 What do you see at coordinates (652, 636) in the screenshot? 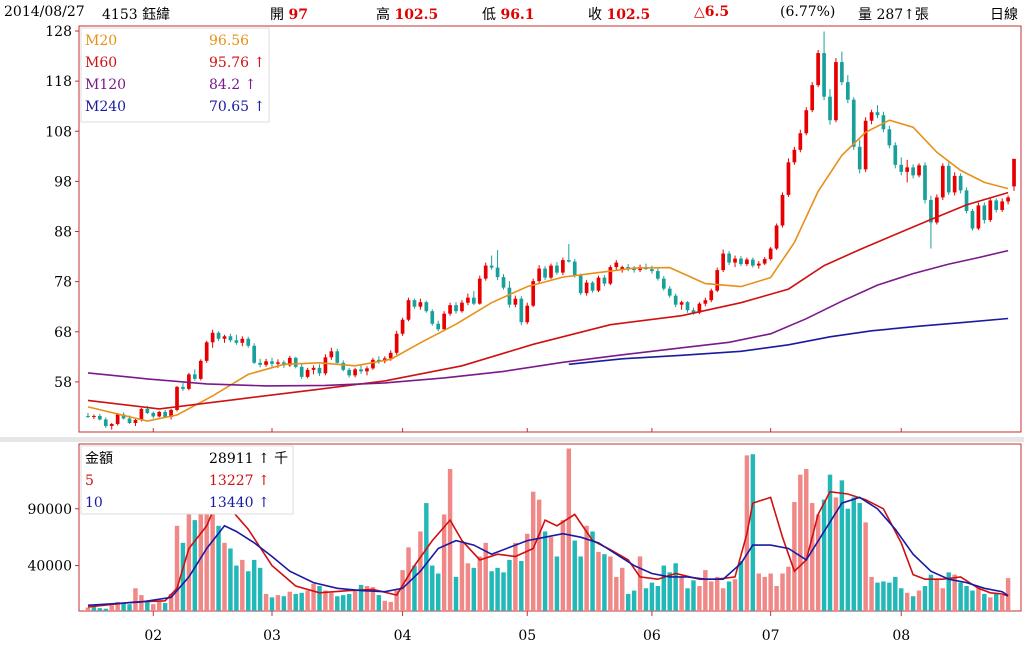
I see `x-tick-label: 06` at bounding box center [652, 636].